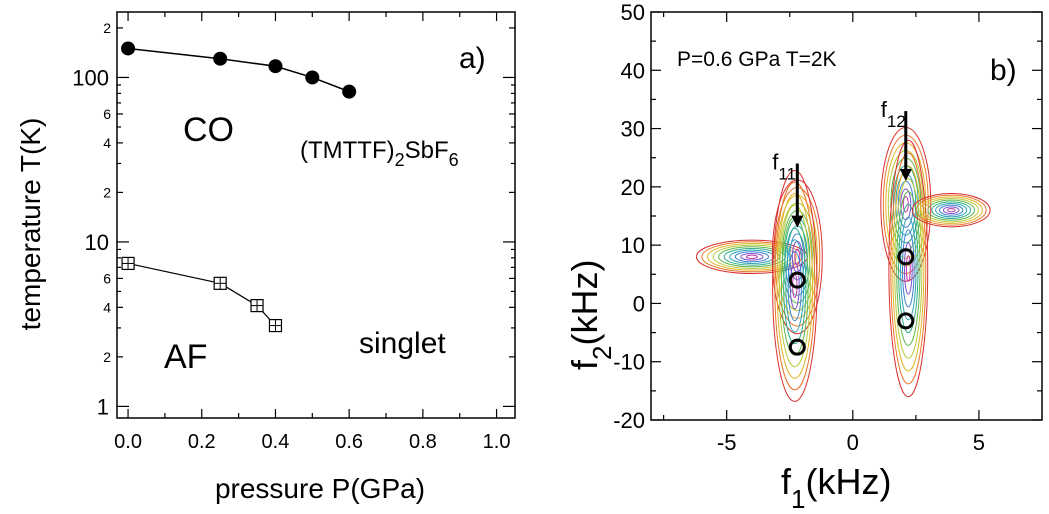 The height and width of the screenshot is (514, 1049). I want to click on y-tick-label-b: 40, so click(633, 70).